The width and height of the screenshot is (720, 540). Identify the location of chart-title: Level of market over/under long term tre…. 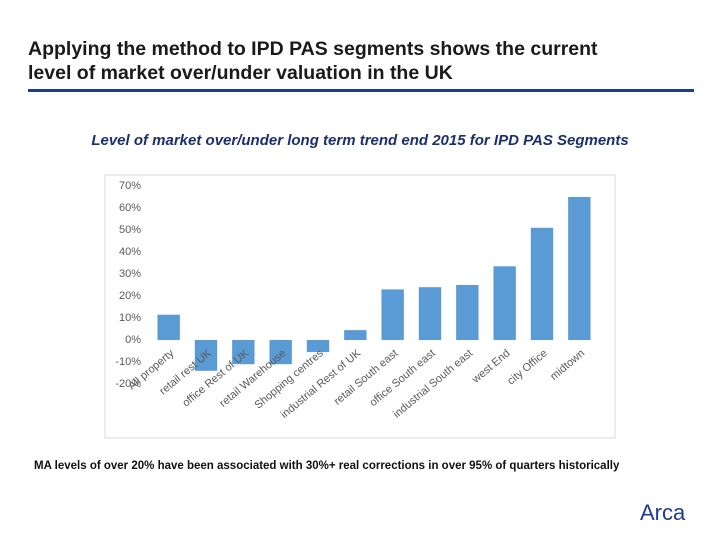
(360, 140).